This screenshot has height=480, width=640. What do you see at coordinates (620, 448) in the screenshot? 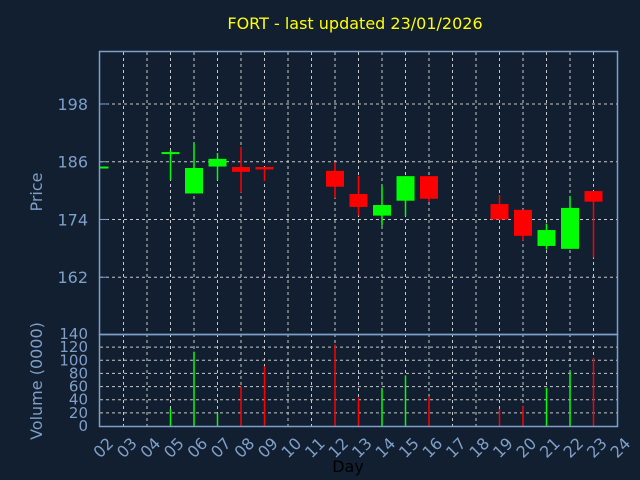
I see `x-tick-label: 24` at bounding box center [620, 448].